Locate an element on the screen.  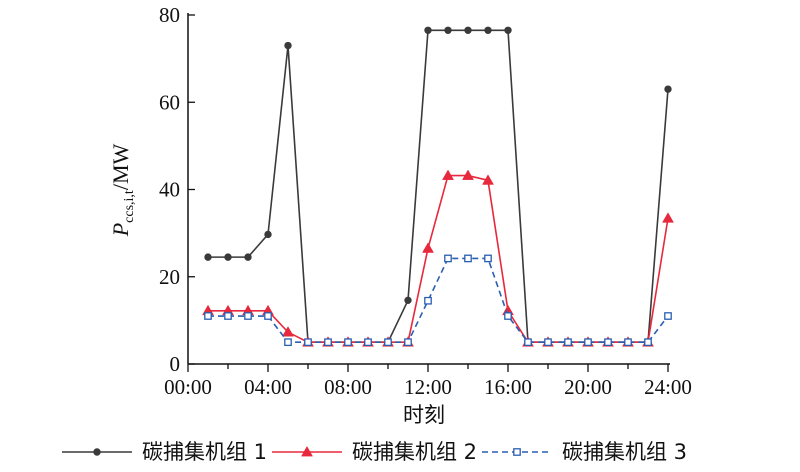
svg-text: Pccs,i,t/MW is located at coordinates (122, 190).